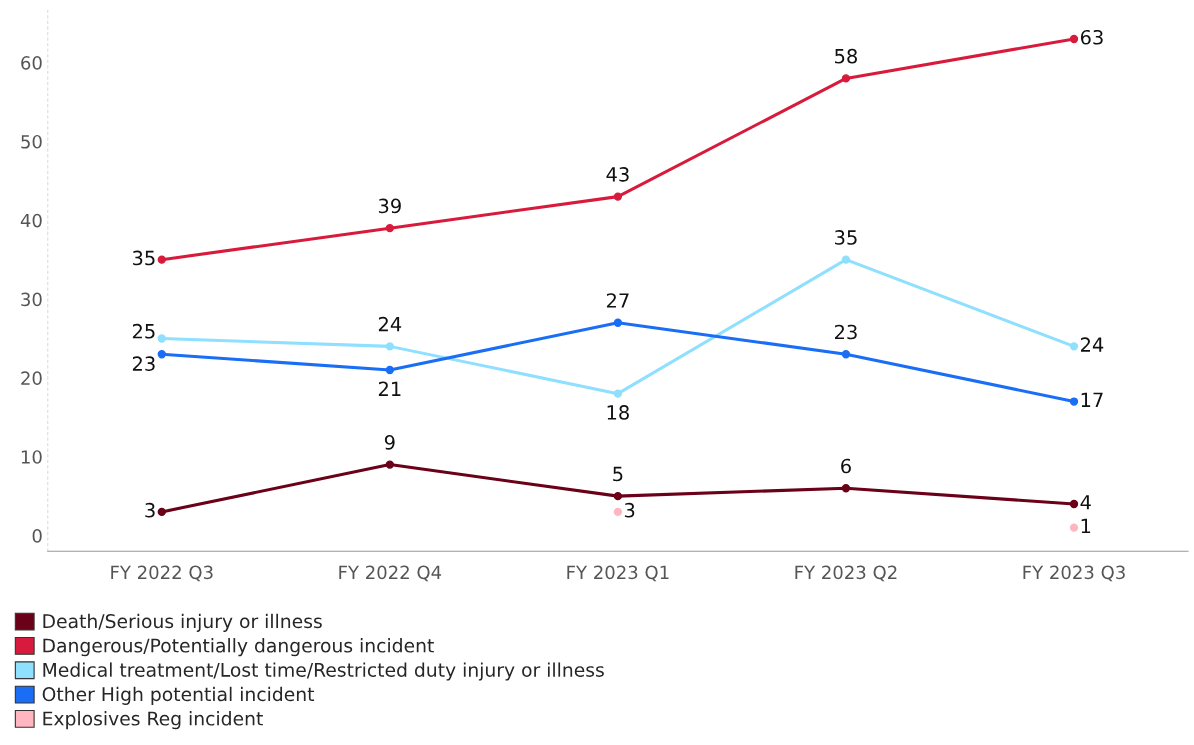 The height and width of the screenshot is (745, 1194). I want to click on x-tick-label: FY 2023 Q3, so click(1074, 573).